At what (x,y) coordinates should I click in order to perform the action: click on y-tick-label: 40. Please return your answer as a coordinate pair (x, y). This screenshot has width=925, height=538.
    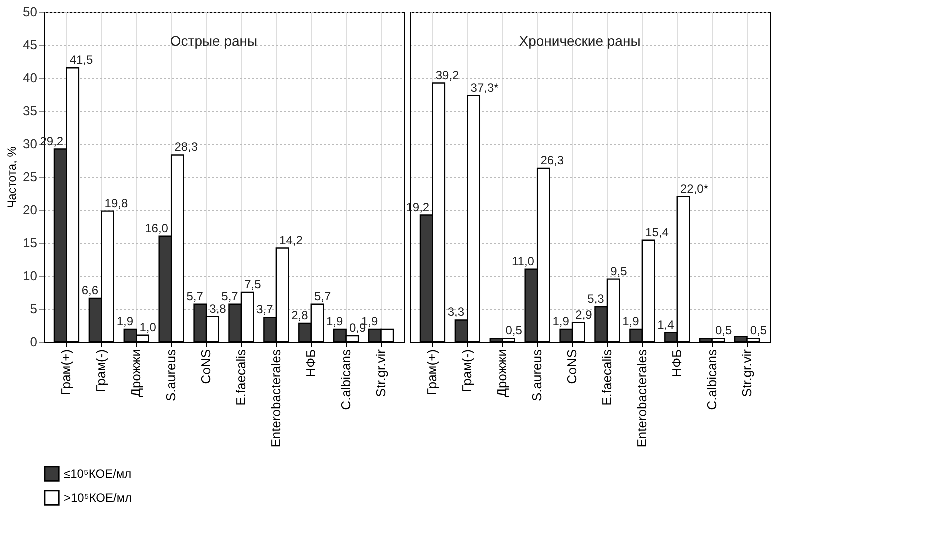
    Looking at the image, I should click on (30, 78).